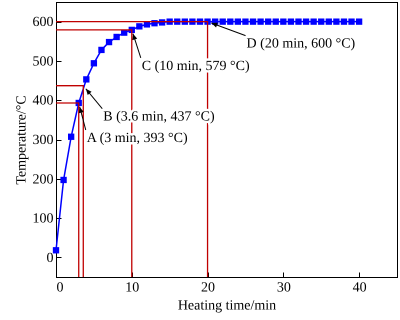  Describe the element at coordinates (43, 101) in the screenshot. I see `y-tick-label: 400` at that location.